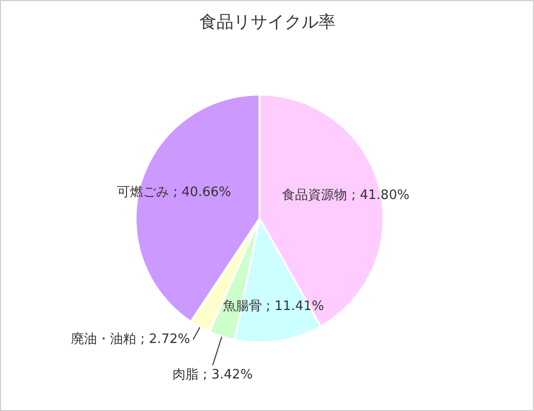 Image resolution: width=534 pixels, height=411 pixels. What do you see at coordinates (268, 22) in the screenshot?
I see `chart-title: 食品リサイクル率` at bounding box center [268, 22].